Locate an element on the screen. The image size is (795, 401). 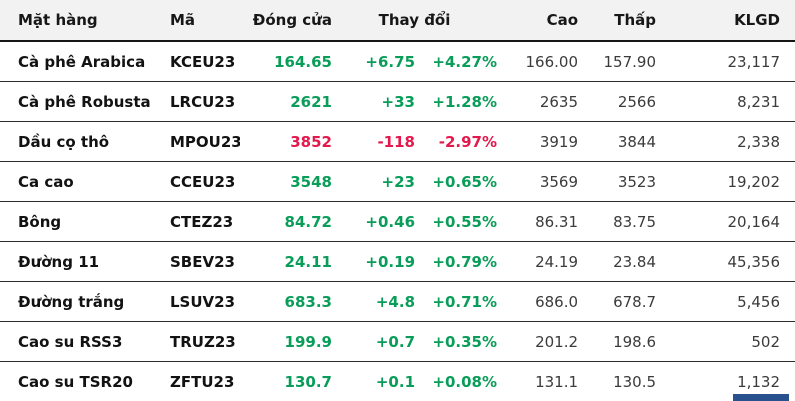
commodity-code: TRUZ23 is located at coordinates (196, 341).